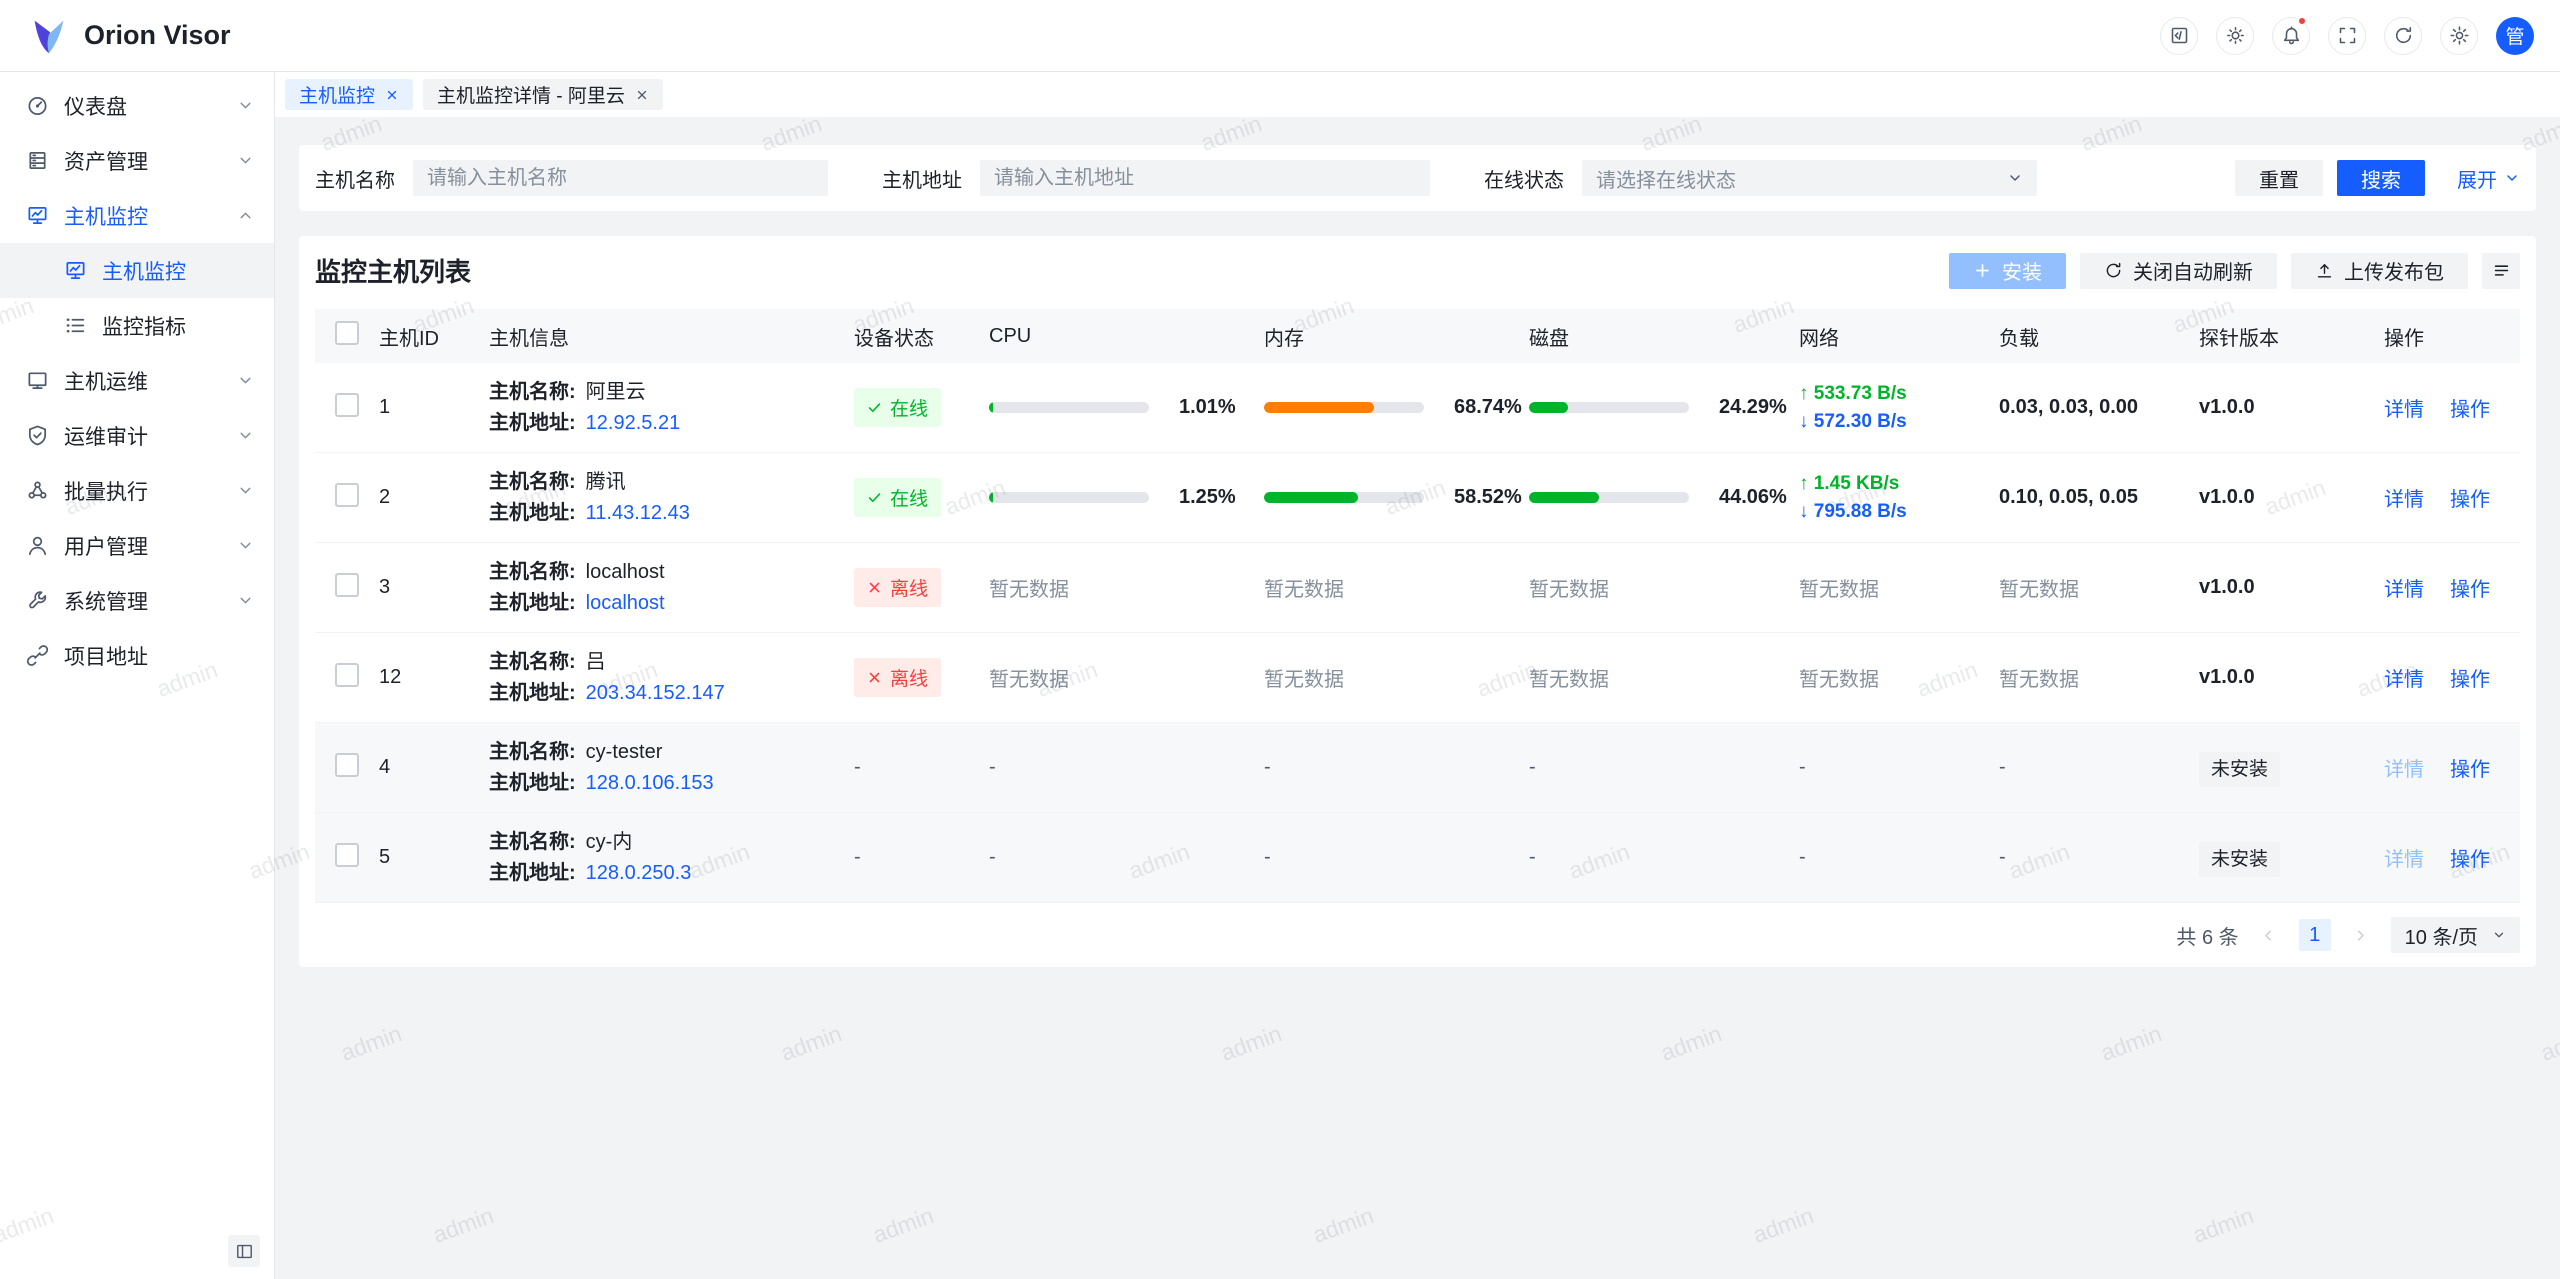 The image size is (2560, 1279). I want to click on load-cell: 暂无数据, so click(2099, 677).